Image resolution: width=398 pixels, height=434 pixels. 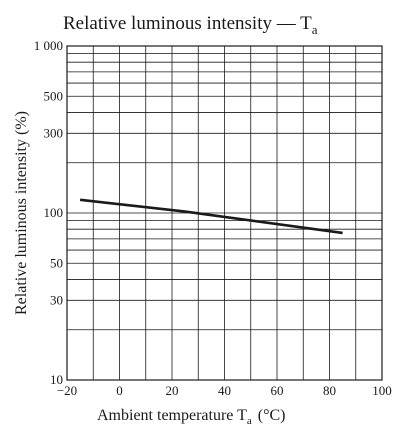 I want to click on series-layer, so click(x=211, y=216).